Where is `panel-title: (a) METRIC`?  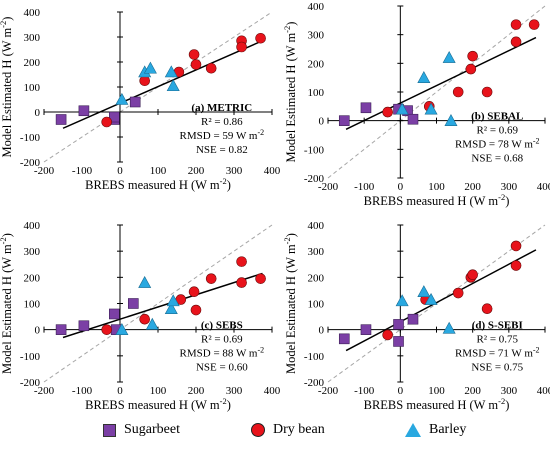
panel-title: (a) METRIC is located at coordinates (221, 108).